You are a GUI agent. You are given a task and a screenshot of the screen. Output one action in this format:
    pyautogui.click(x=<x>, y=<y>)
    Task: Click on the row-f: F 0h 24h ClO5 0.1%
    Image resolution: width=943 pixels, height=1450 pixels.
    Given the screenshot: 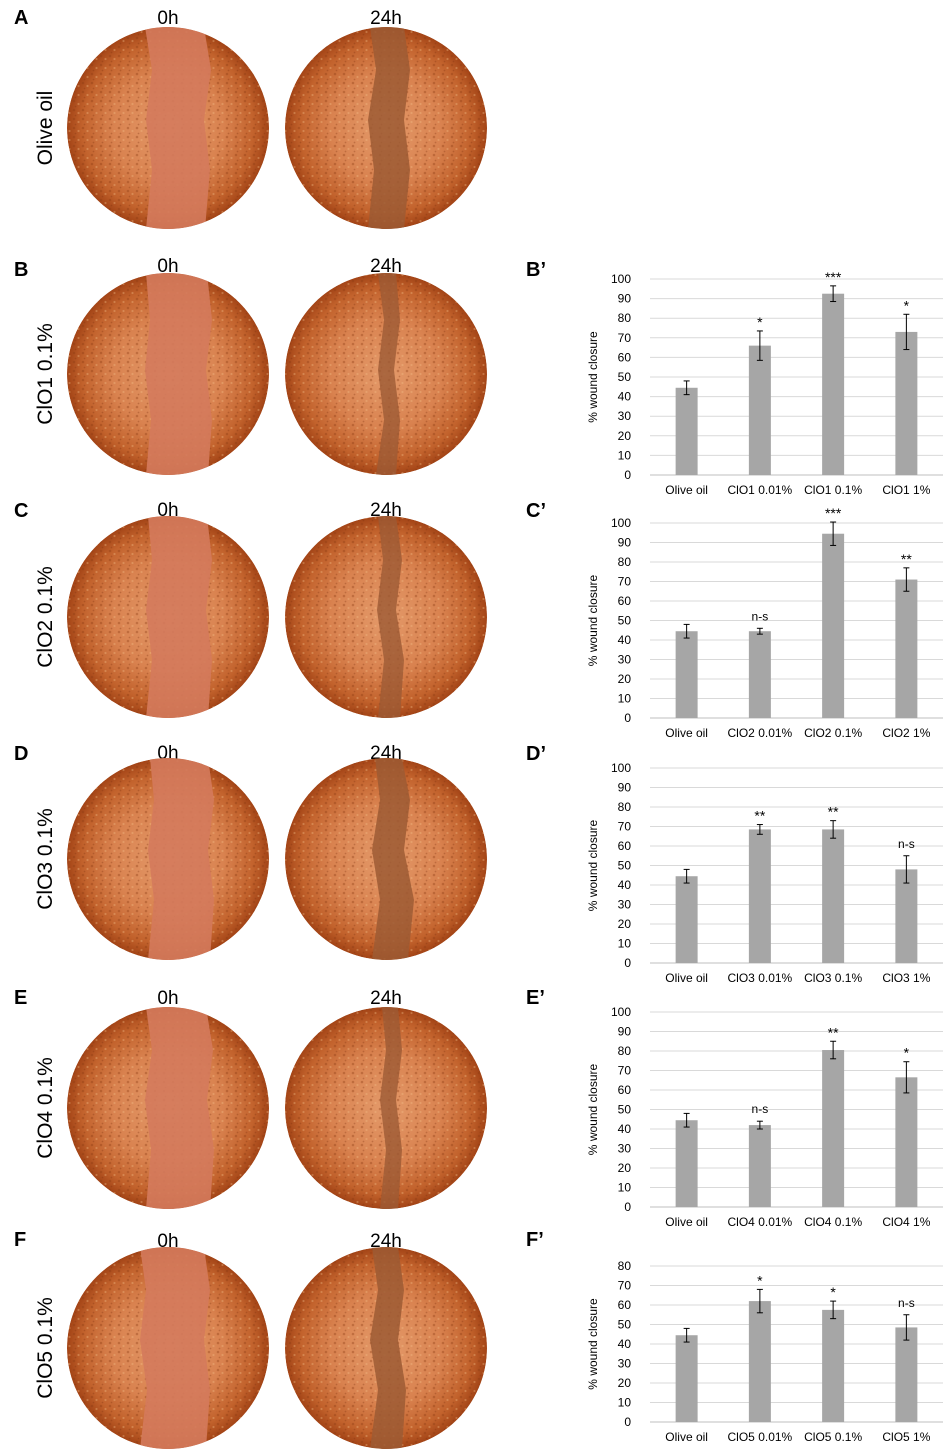 What is the action you would take?
    pyautogui.click(x=250, y=1339)
    